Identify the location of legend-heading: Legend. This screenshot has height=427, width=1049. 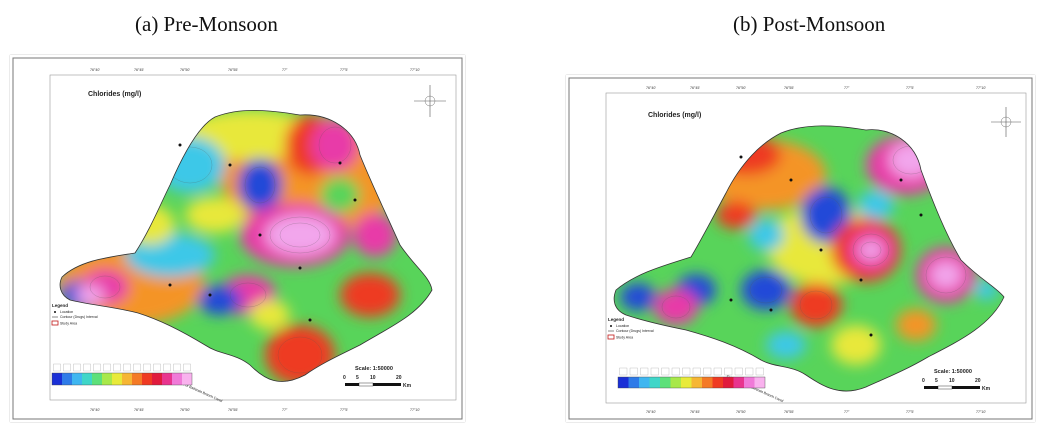
(616, 319).